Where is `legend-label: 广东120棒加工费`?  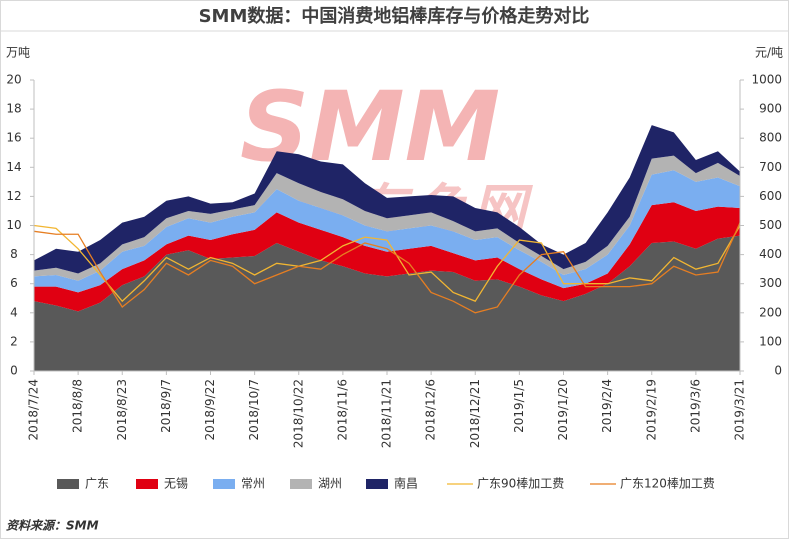 legend-label: 广东120棒加工费 is located at coordinates (667, 484).